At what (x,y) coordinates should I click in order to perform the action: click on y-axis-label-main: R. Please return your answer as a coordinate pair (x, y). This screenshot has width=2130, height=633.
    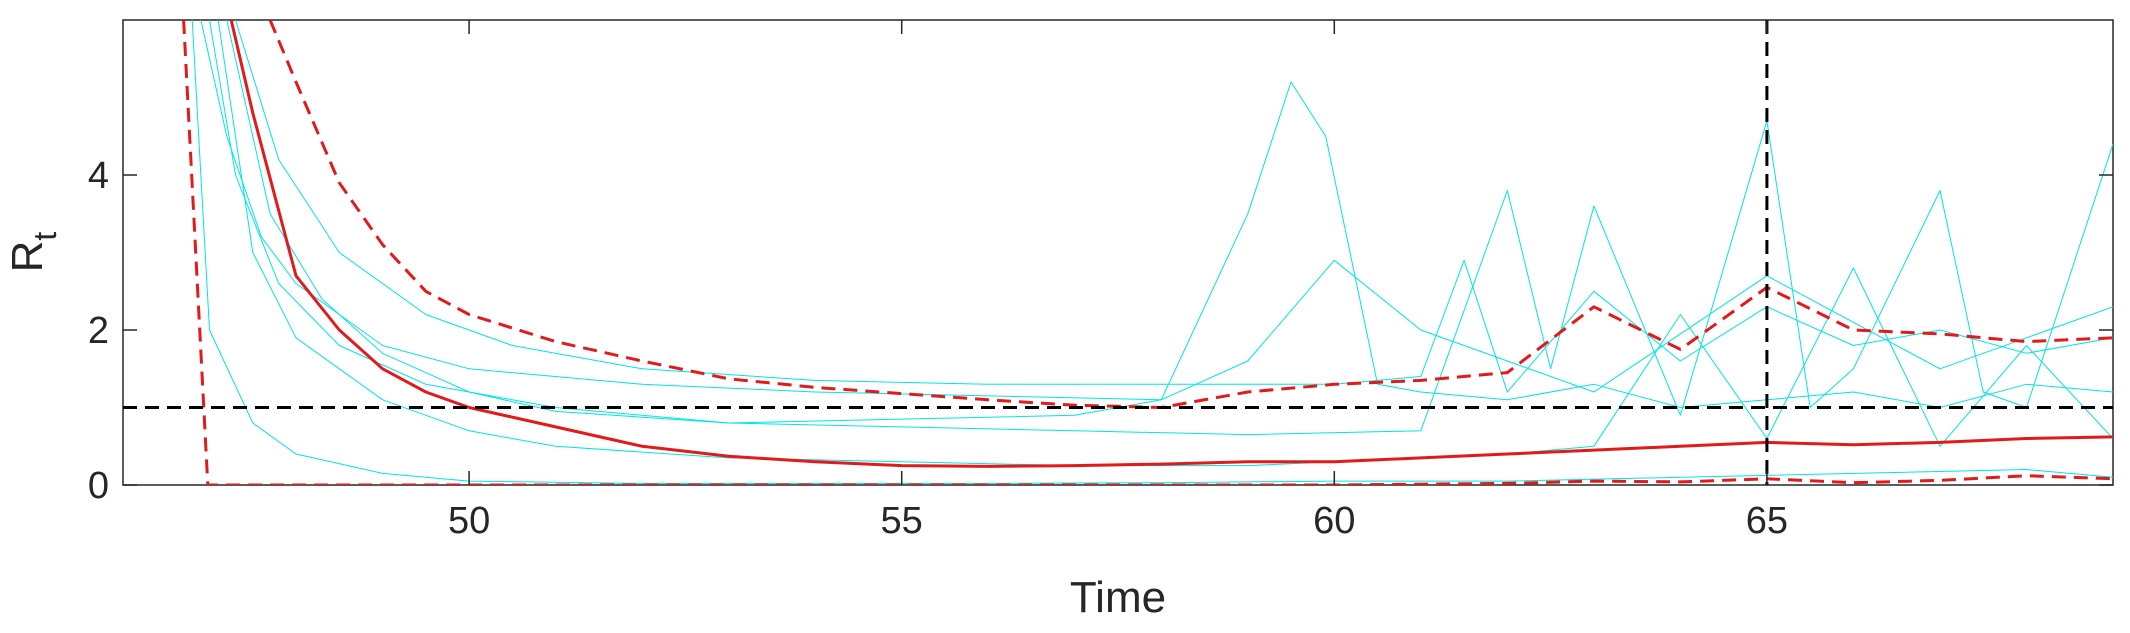
    Looking at the image, I should click on (27, 257).